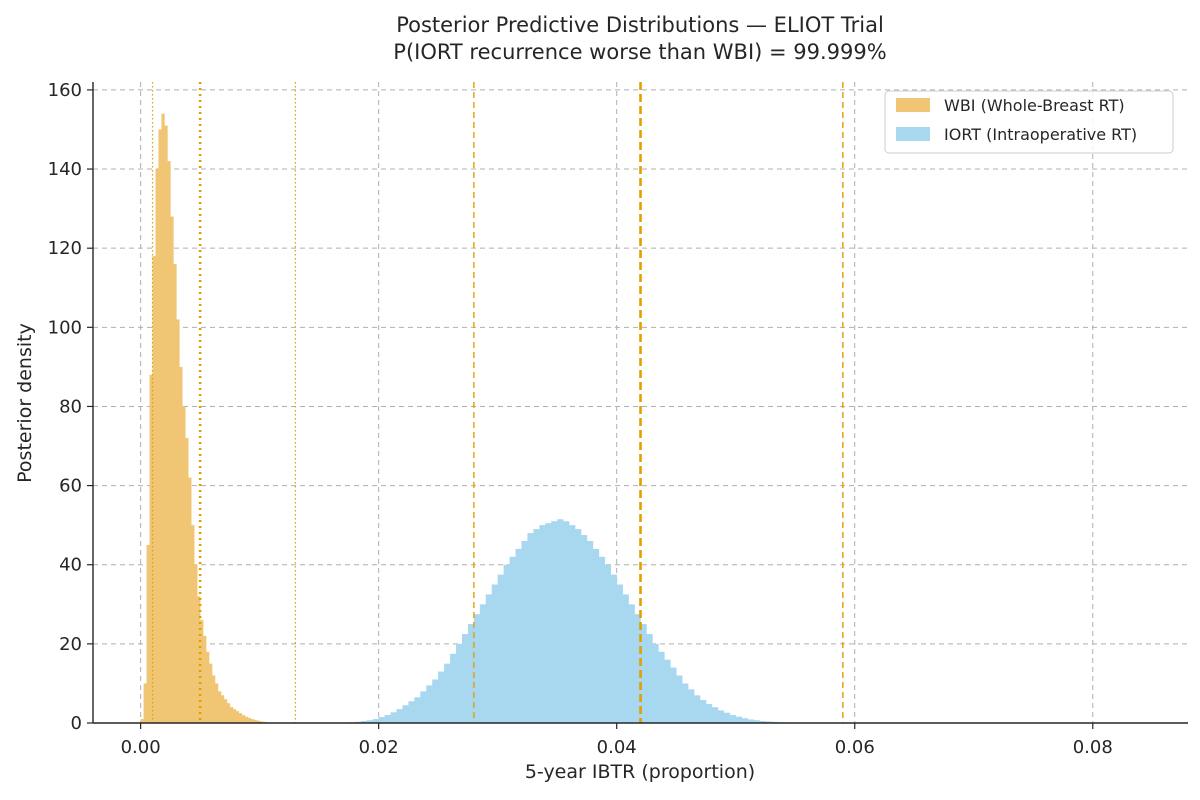 The image size is (1200, 800). What do you see at coordinates (70, 486) in the screenshot?
I see `y-tick-label: 60` at bounding box center [70, 486].